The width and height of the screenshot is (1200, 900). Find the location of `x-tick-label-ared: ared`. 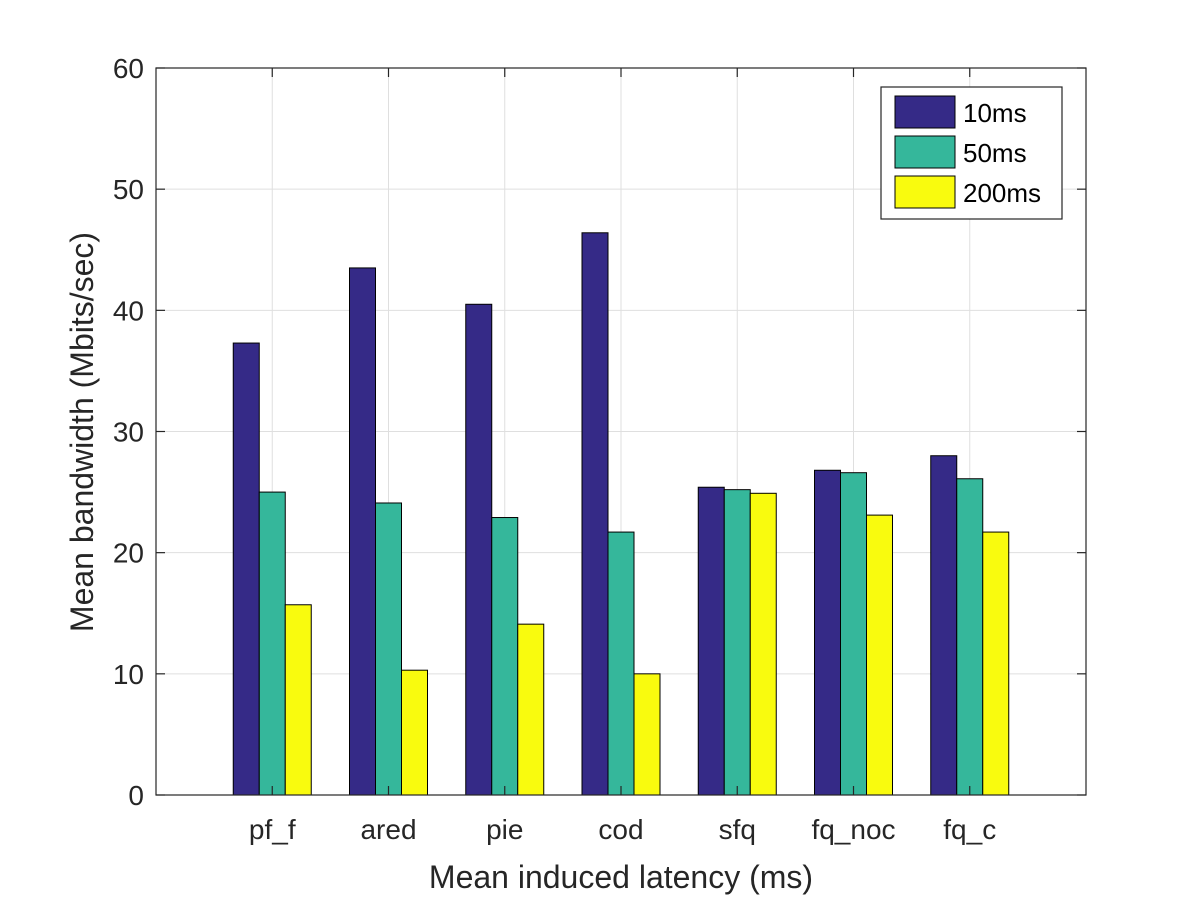

x-tick-label-ared: ared is located at coordinates (388, 829).